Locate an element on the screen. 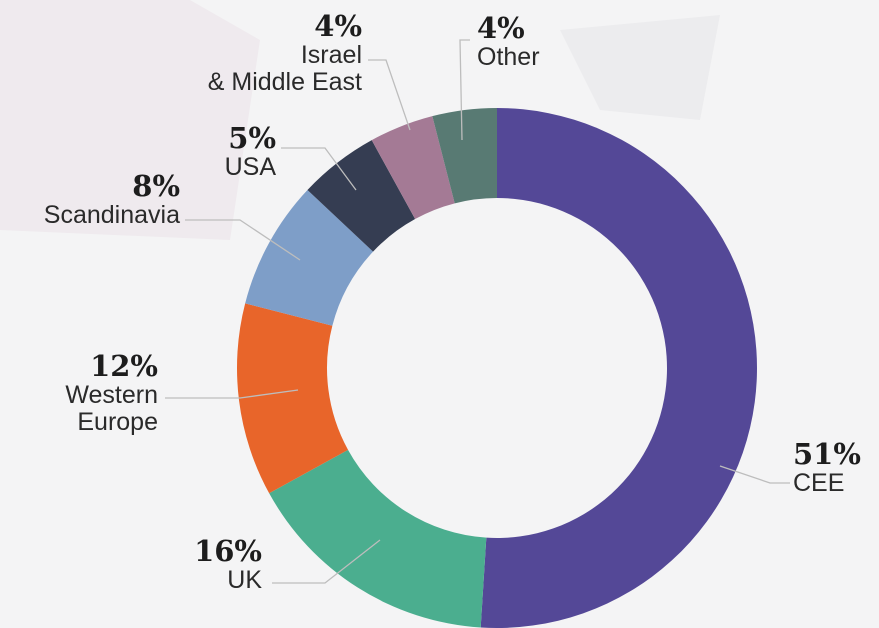  slice-label: 12% Western Europe is located at coordinates (111, 393).